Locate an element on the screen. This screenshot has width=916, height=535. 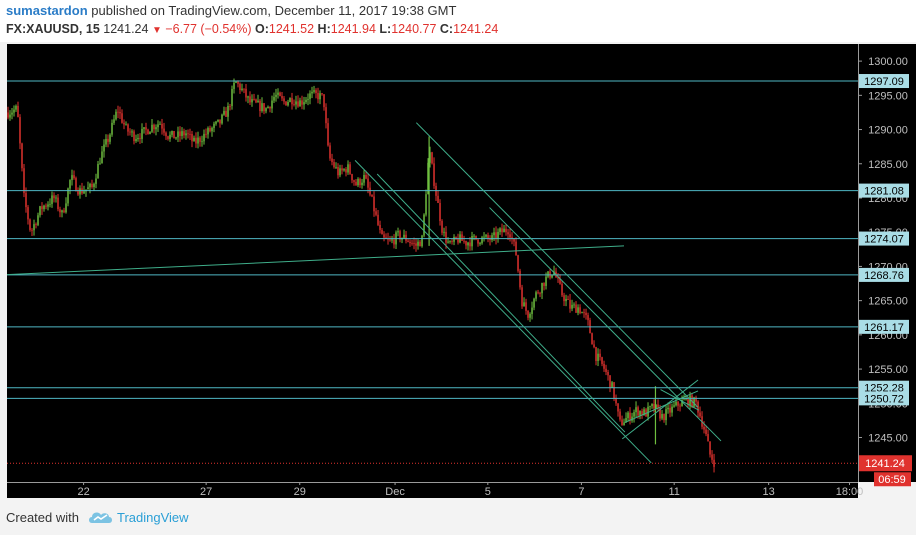
y-tick-label: 1245.00 is located at coordinates (888, 439).